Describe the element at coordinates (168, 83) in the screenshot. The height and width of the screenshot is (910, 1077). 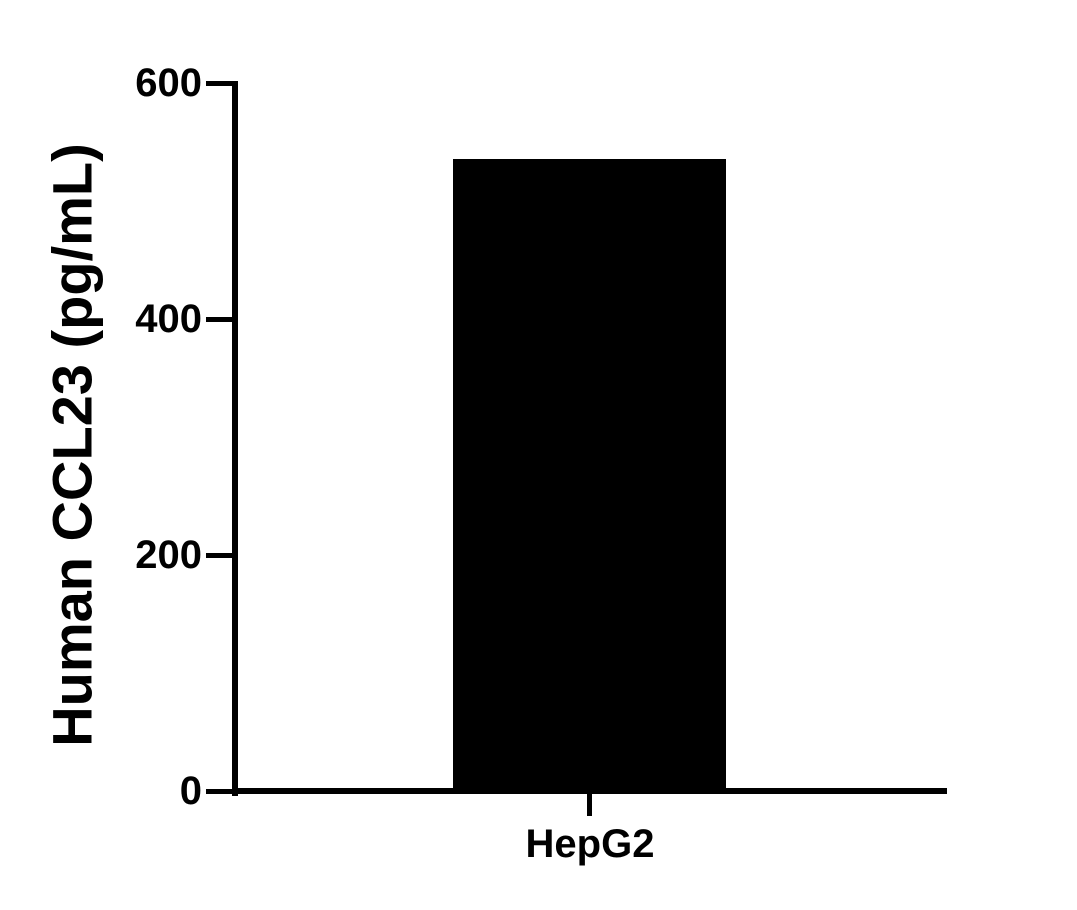
I see `y-tick-label: 600` at that location.